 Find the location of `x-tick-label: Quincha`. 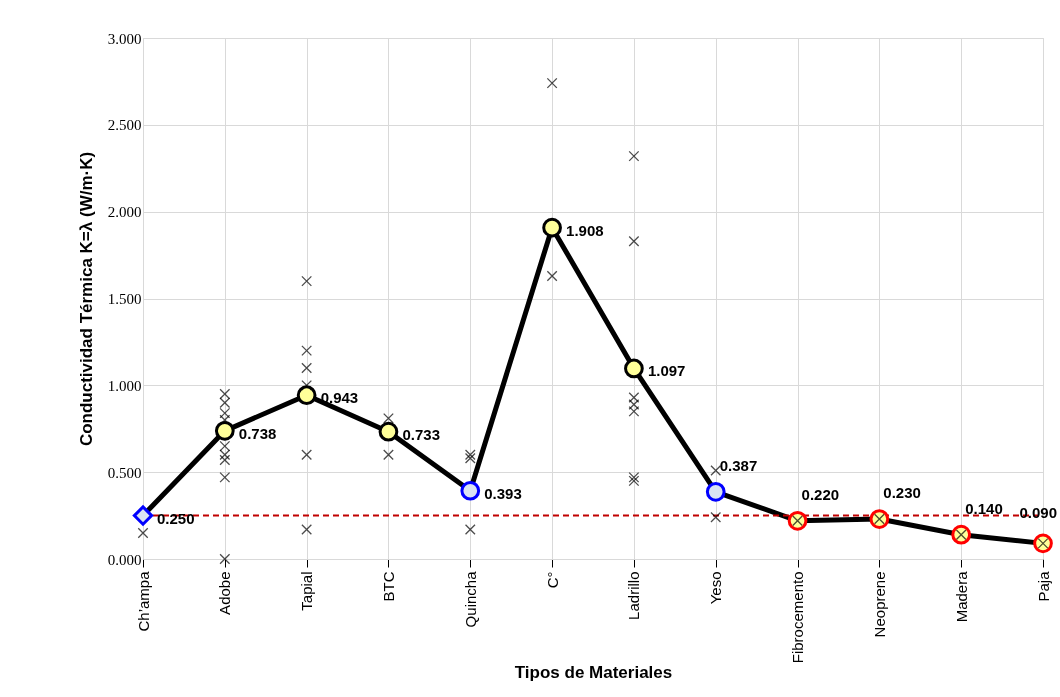

x-tick-label: Quincha is located at coordinates (470, 599).